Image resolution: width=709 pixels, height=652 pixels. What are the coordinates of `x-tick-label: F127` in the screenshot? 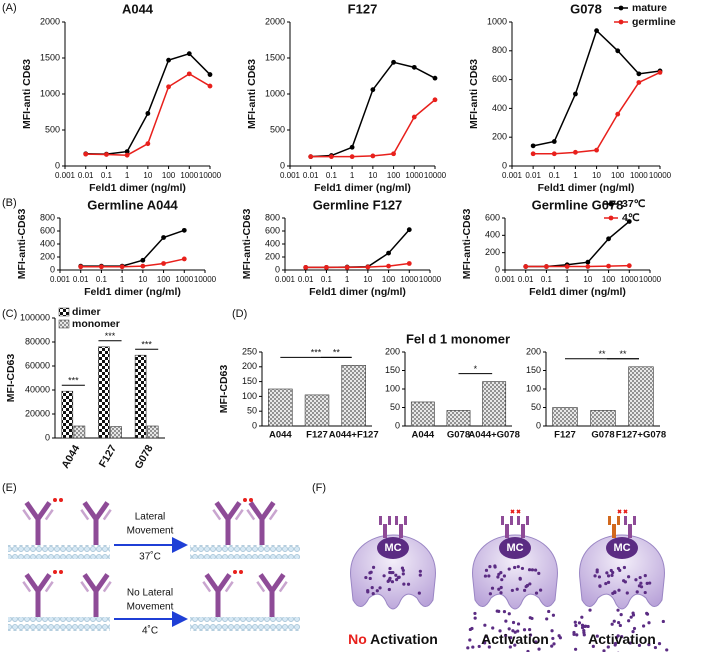 It's located at (565, 435).